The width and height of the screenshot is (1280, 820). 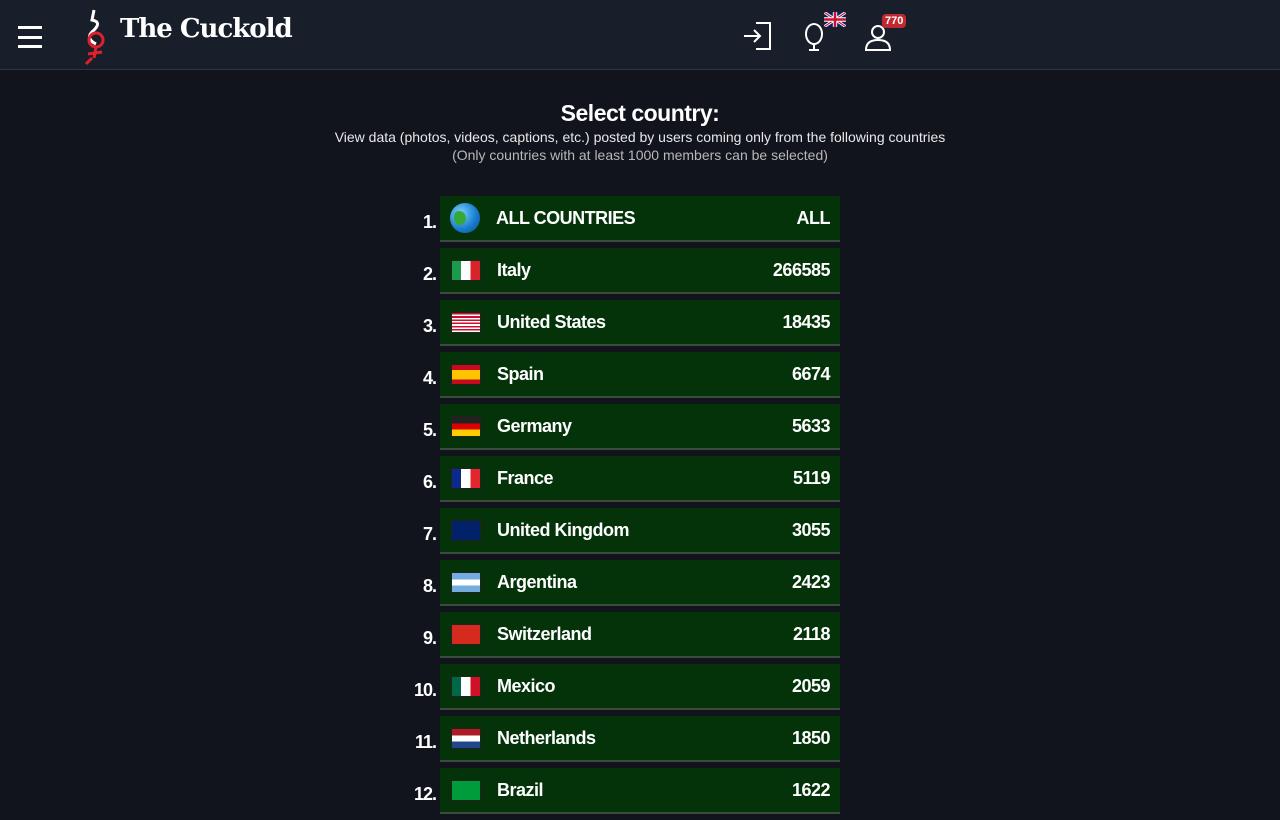 What do you see at coordinates (640, 479) in the screenshot?
I see `country-option: France 5119` at bounding box center [640, 479].